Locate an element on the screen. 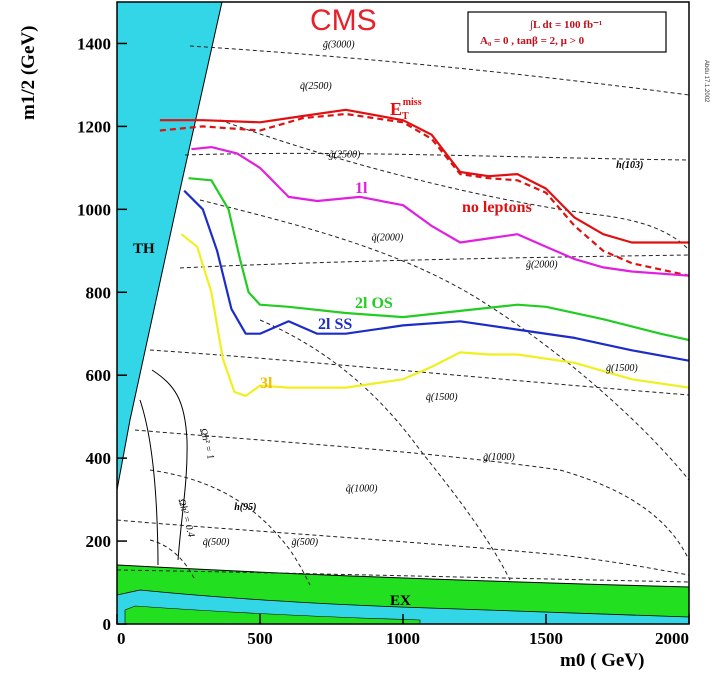 Image resolution: width=715 pixels, height=679 pixels. y-axis-label: m1/2 (GeV) is located at coordinates (28, 73).